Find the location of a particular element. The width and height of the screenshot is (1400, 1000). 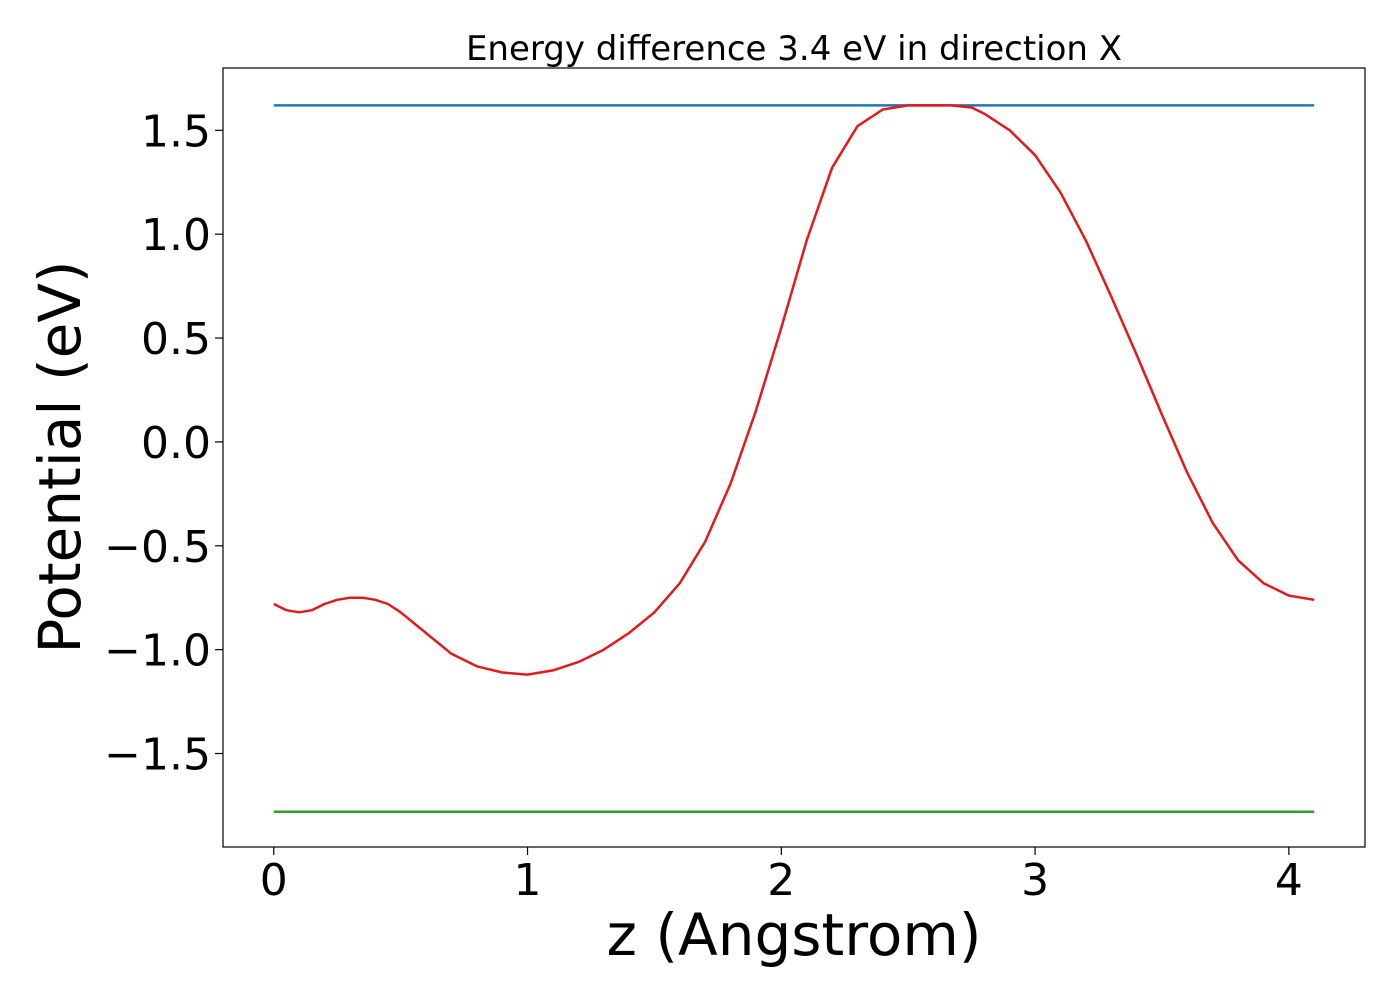

y-axis: −1.5 −1.0 −0.5 0.0 0.5 1.0 1.5 is located at coordinates (163, 443).